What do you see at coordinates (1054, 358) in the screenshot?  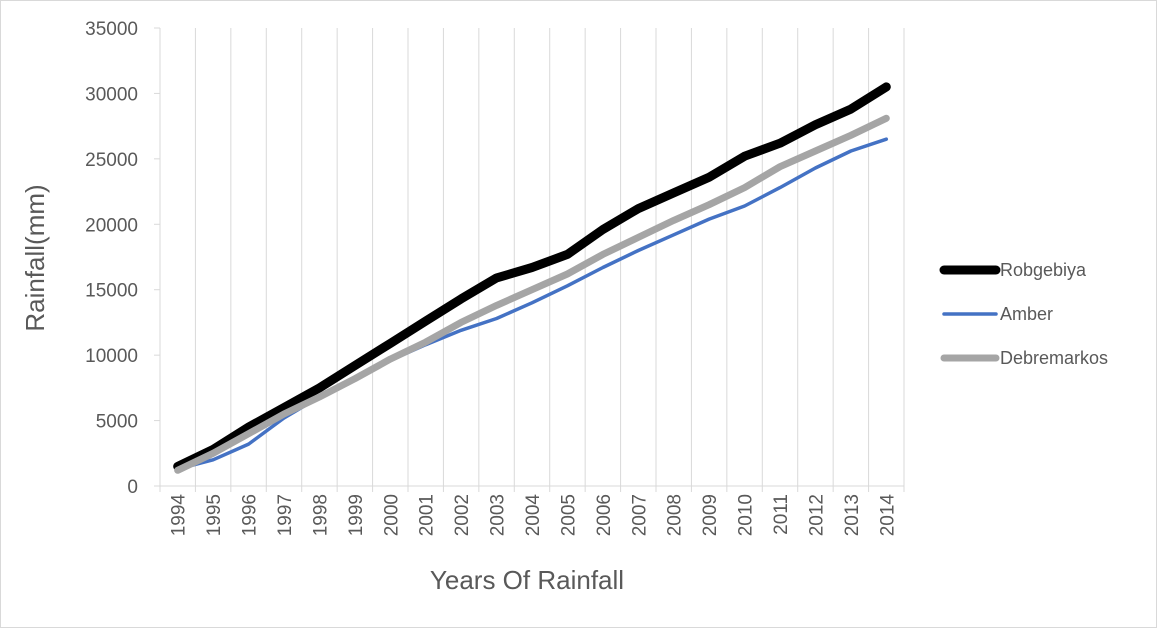 I see `legend-label-debremarkos: Debremarkos` at bounding box center [1054, 358].